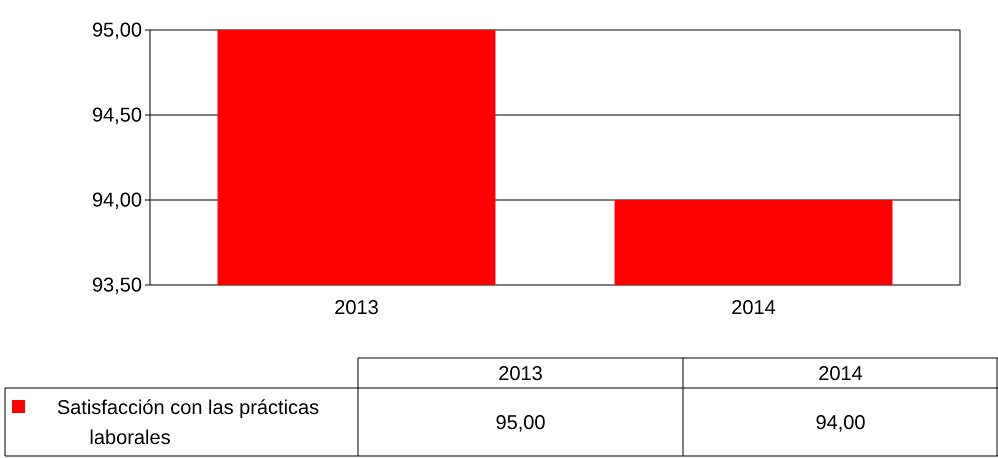 This screenshot has height=458, width=998. What do you see at coordinates (188, 423) in the screenshot?
I see `legend-label: Satisfacción con las prácticas laborales` at bounding box center [188, 423].